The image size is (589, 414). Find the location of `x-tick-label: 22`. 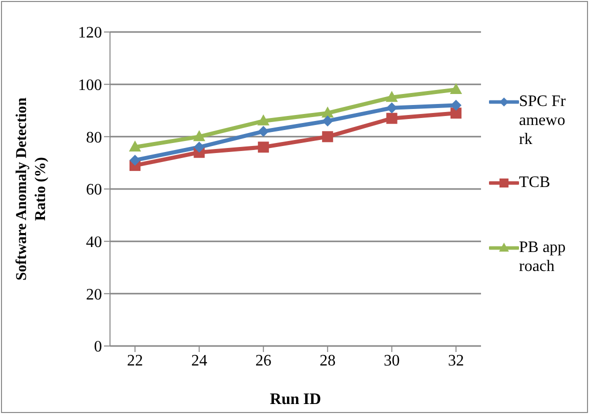

x-tick-label: 22 is located at coordinates (135, 361).